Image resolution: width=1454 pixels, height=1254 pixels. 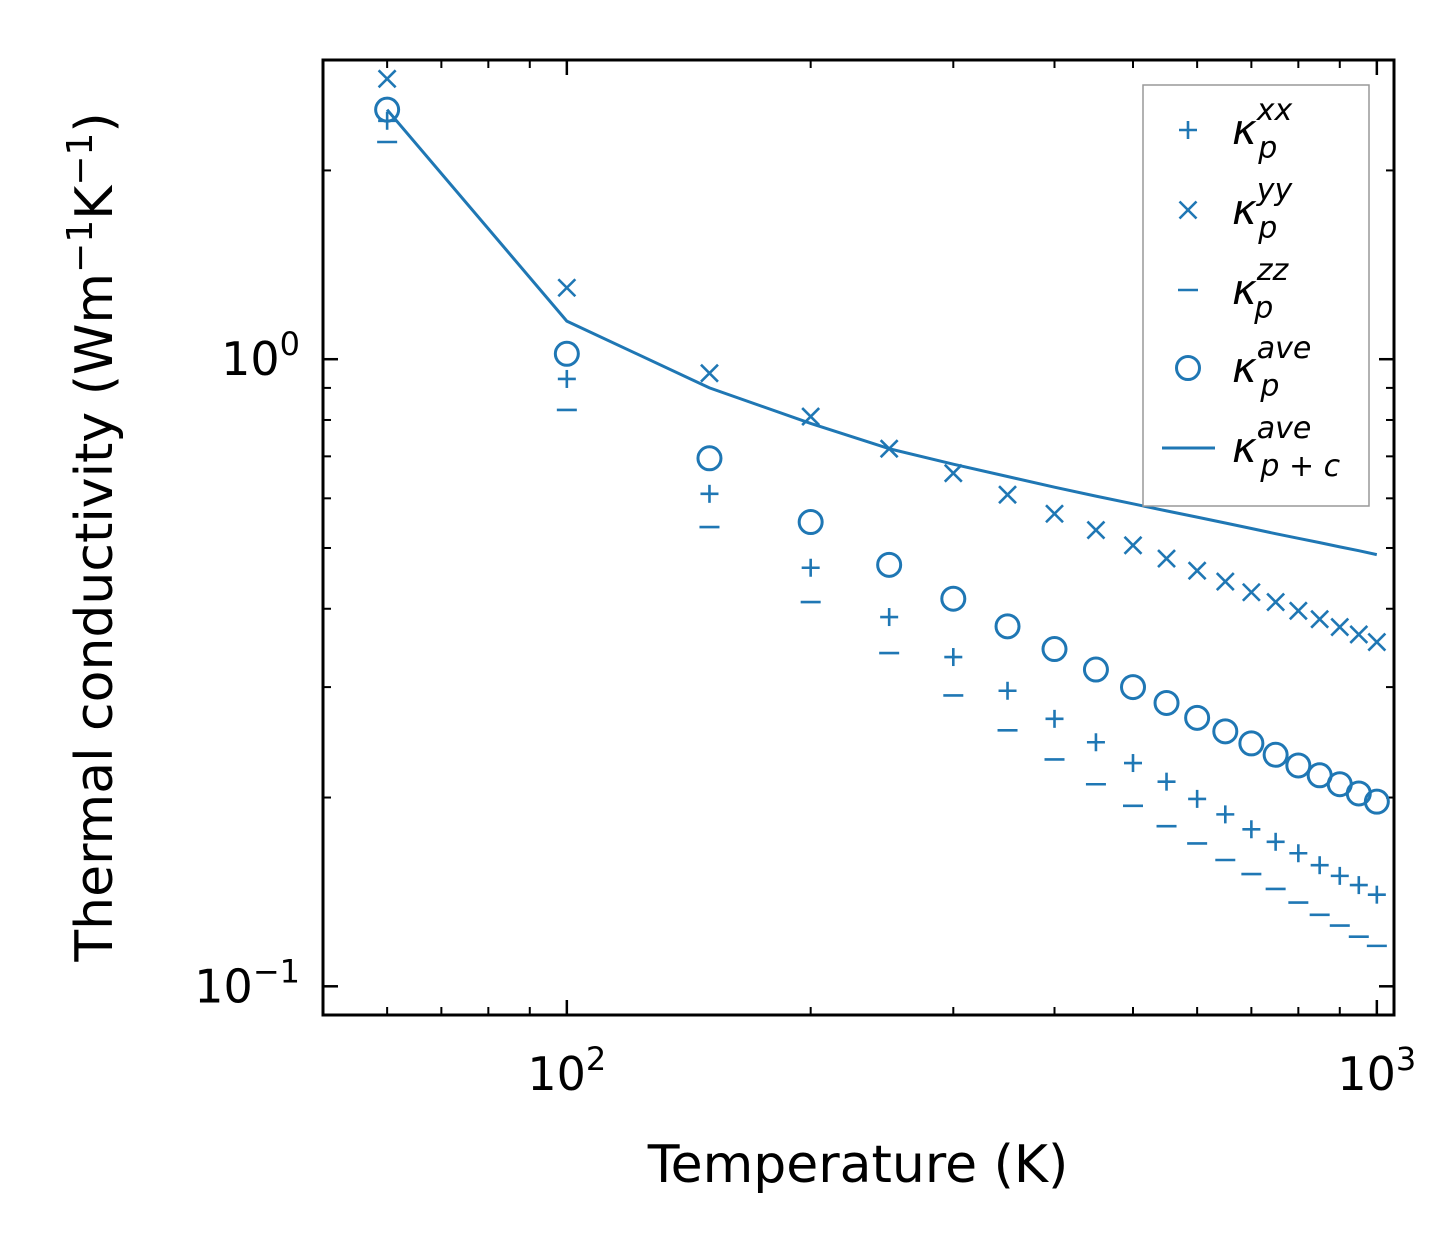 I want to click on legend-entry-kyy: κyy p, so click(x=1236, y=209).